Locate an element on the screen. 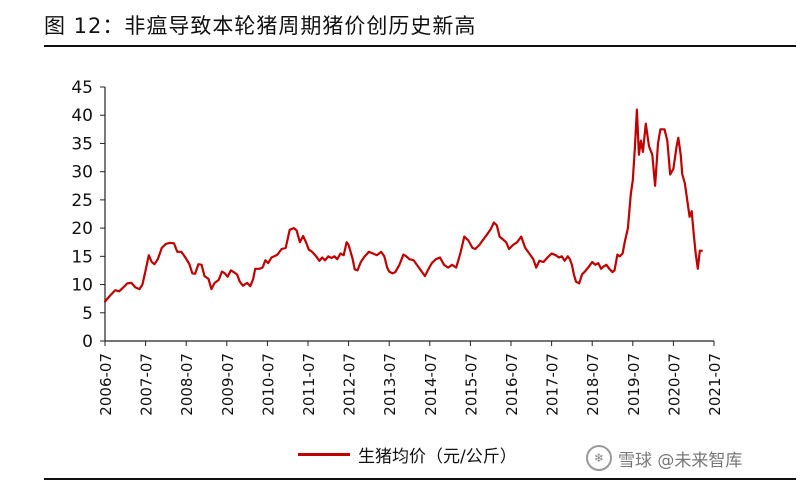 The width and height of the screenshot is (800, 486). y-tick-label: 25 is located at coordinates (82, 201).